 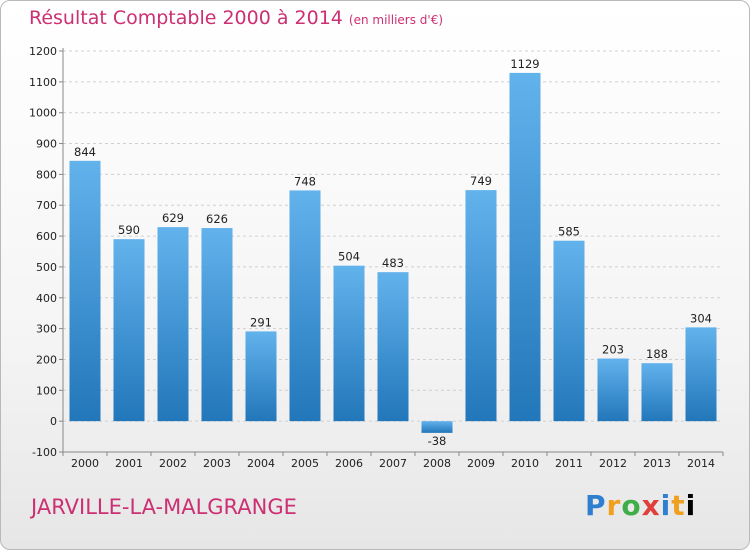 I want to click on logo-letter: r, so click(x=614, y=505).